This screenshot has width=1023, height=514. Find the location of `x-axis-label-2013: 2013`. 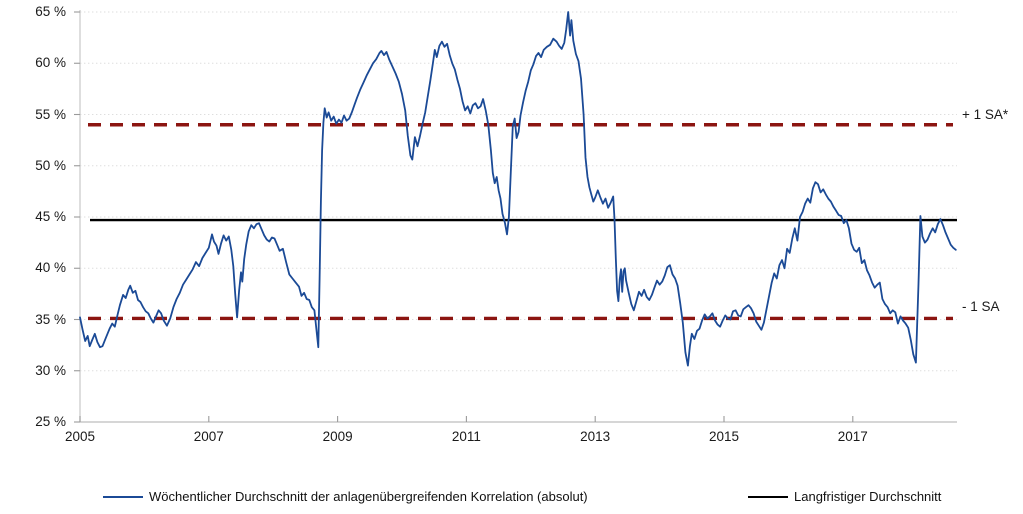

x-axis-label-2013: 2013 is located at coordinates (595, 436).